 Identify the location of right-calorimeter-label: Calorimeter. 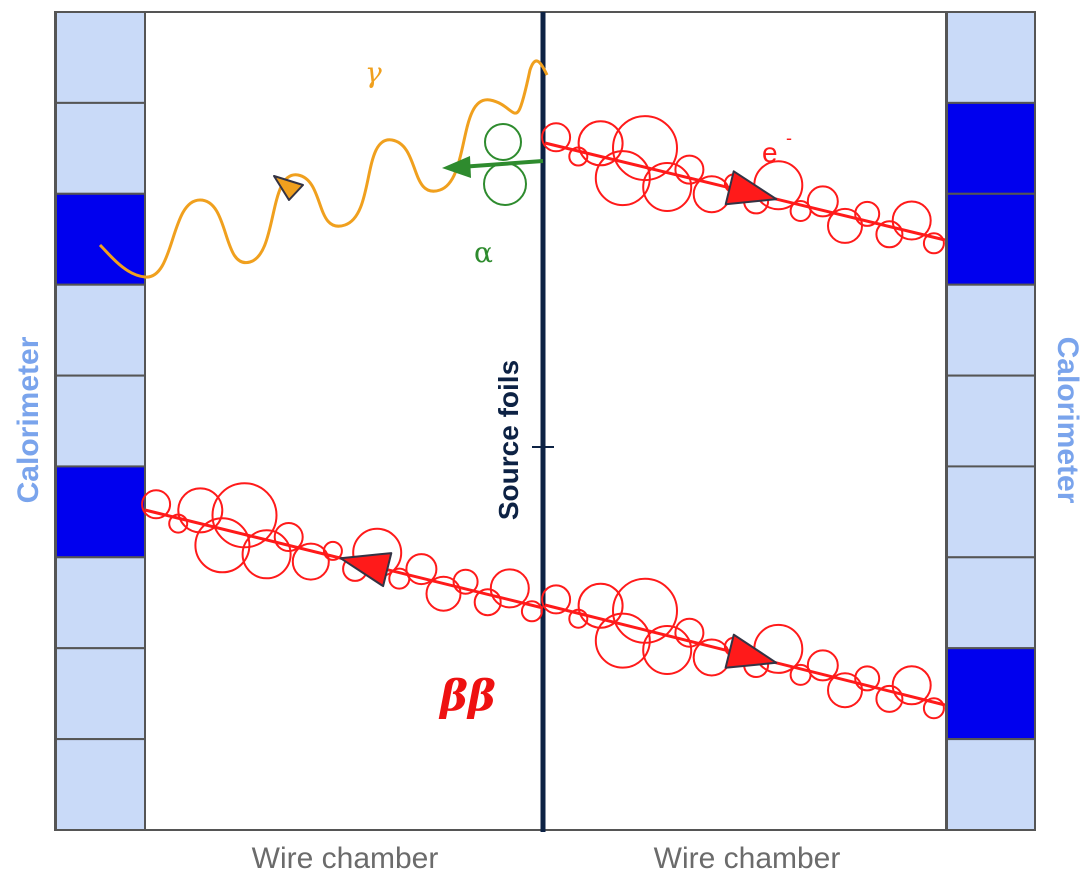
(1067, 420).